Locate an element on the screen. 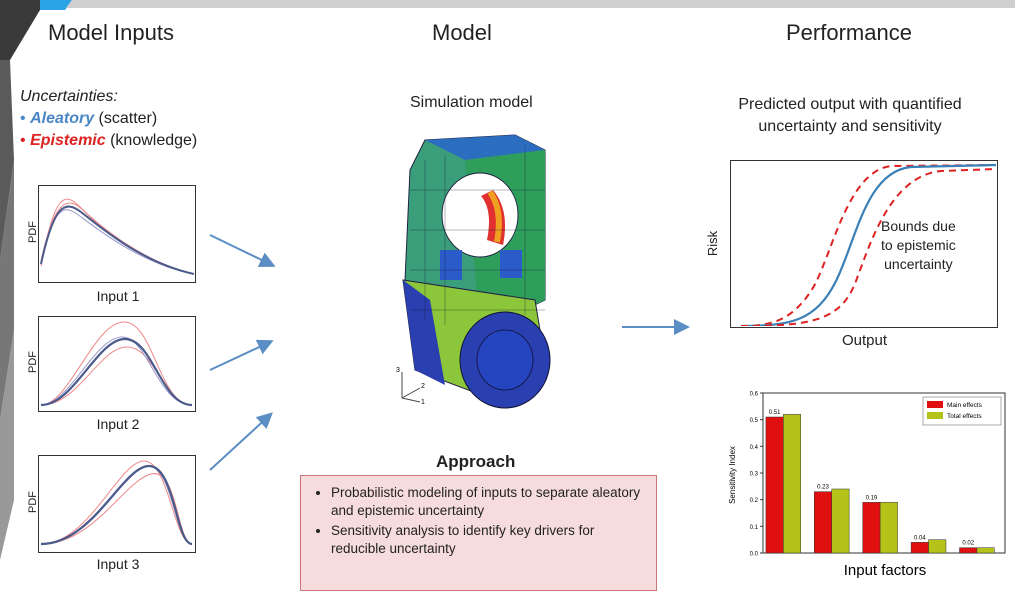  header-model: Model is located at coordinates (462, 32).